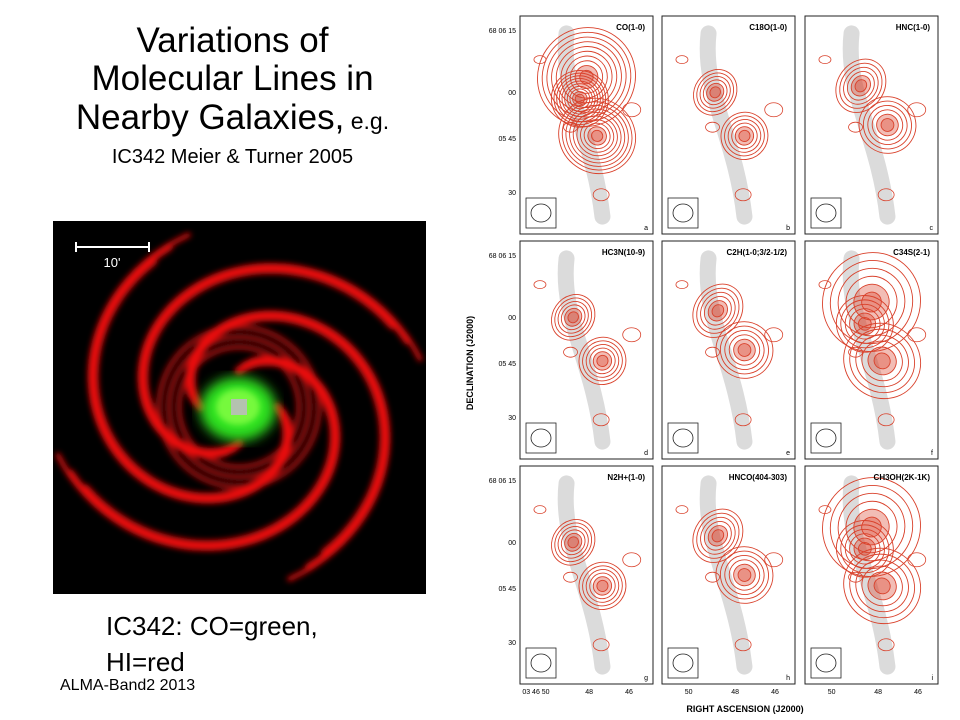 The height and width of the screenshot is (720, 960). Describe the element at coordinates (367, 121) in the screenshot. I see `title-eg: e.g.` at that location.